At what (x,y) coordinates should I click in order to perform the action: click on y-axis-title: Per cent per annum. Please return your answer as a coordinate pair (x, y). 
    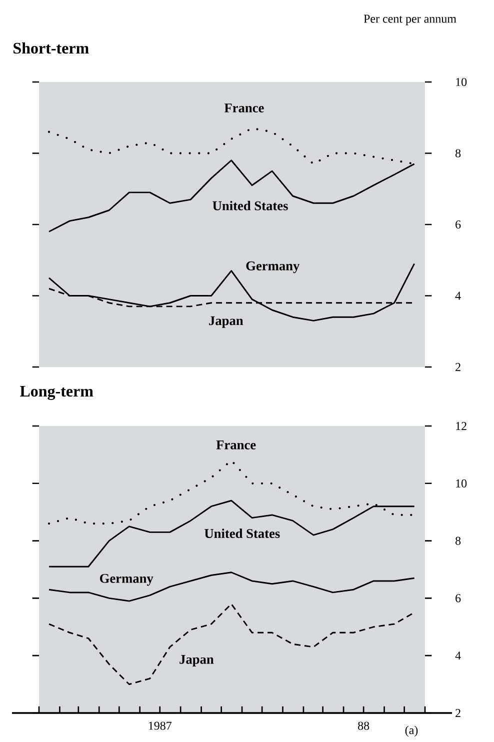
    Looking at the image, I should click on (410, 20).